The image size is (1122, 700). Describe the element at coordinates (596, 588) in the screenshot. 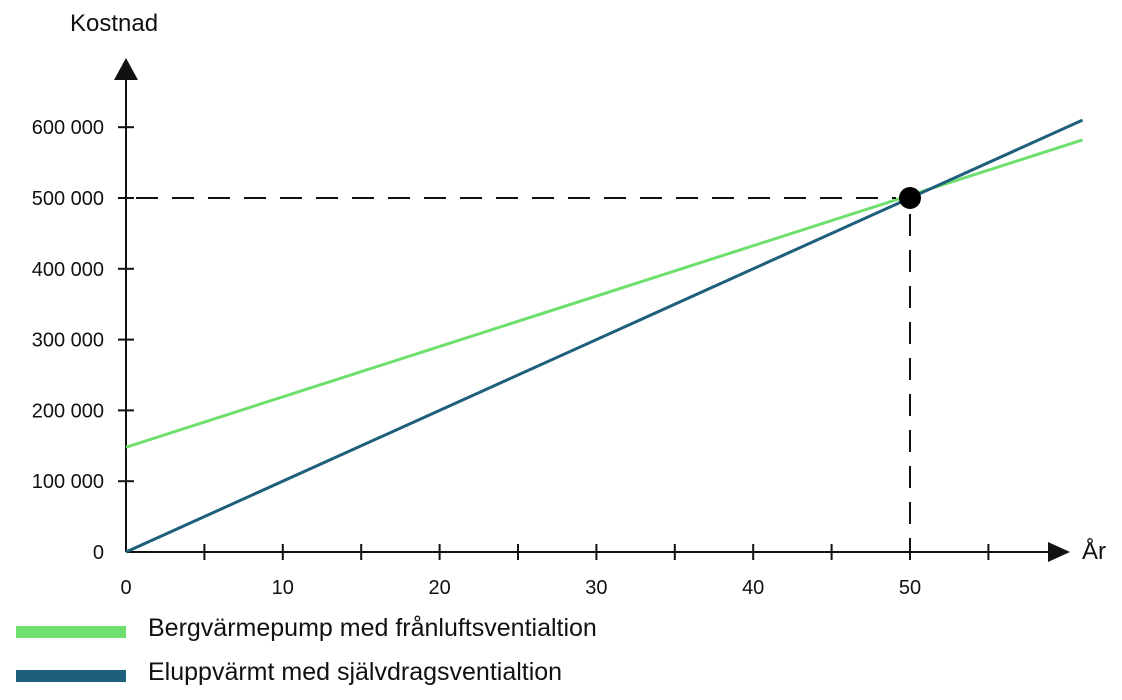

I see `x-tick-label: 30` at that location.